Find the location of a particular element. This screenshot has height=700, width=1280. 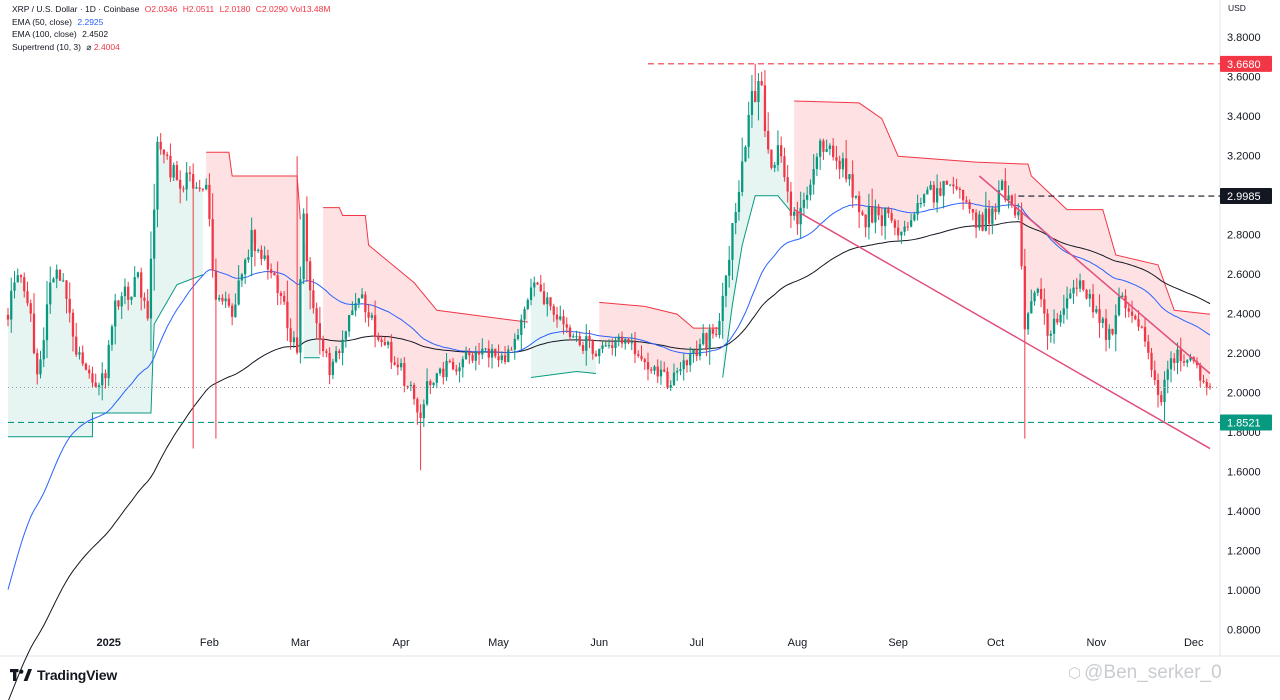

y-tick-label: 1.0000 is located at coordinates (1244, 591).